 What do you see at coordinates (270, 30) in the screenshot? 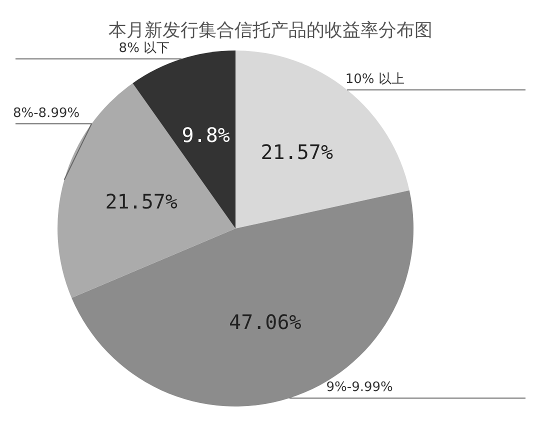
I see `chart-title: 本月新发行集合信托产品的收益率分布图` at bounding box center [270, 30].